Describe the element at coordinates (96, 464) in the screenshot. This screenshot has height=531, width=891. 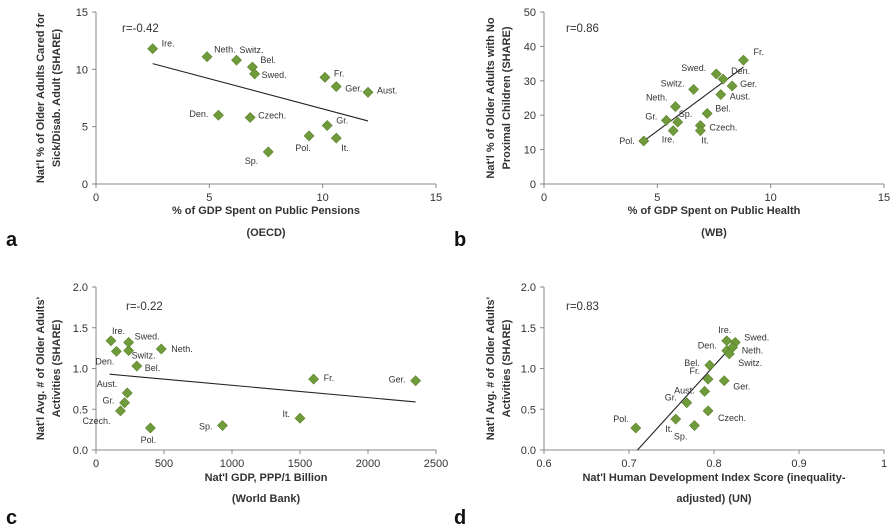
I see `x-tick-label: 0` at that location.